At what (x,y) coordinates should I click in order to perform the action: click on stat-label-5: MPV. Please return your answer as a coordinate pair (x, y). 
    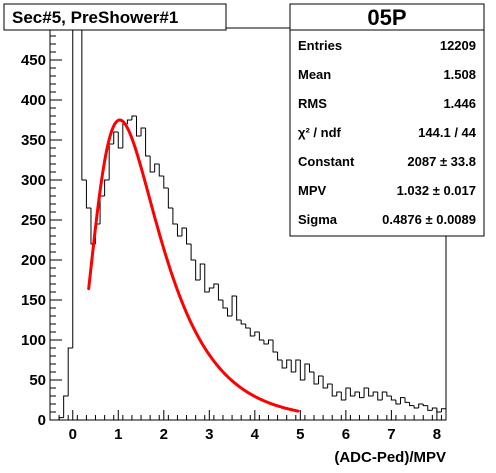
    Looking at the image, I should click on (312, 190).